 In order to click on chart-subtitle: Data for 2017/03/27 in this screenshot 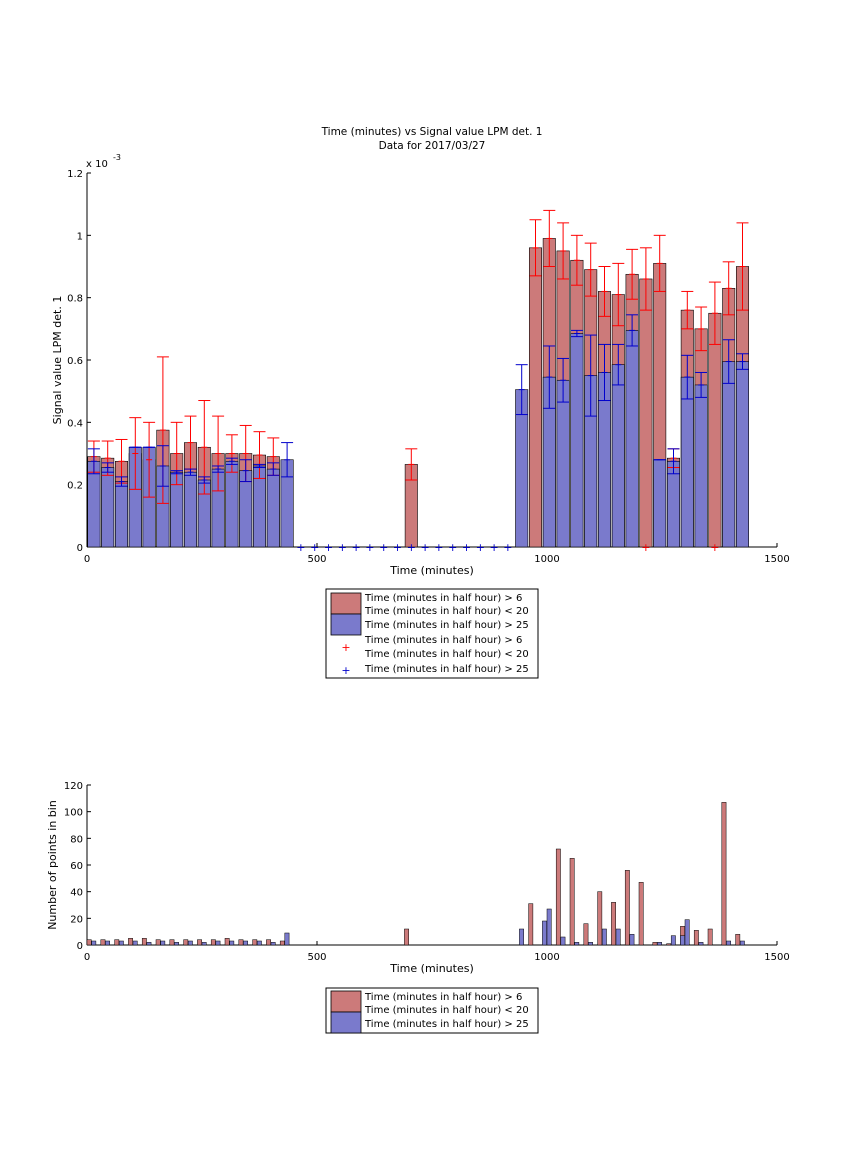, I will do `click(432, 146)`.